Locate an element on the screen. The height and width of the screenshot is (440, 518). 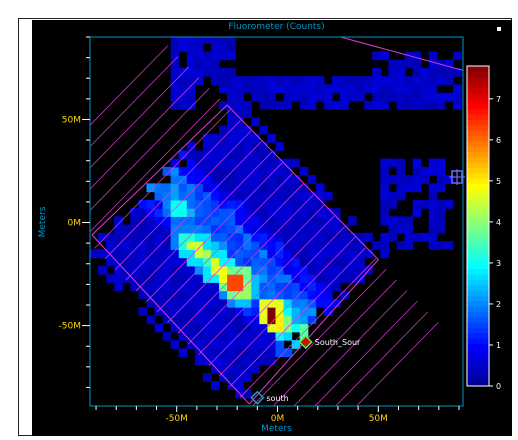
transect-line is located at coordinates (235, 253).